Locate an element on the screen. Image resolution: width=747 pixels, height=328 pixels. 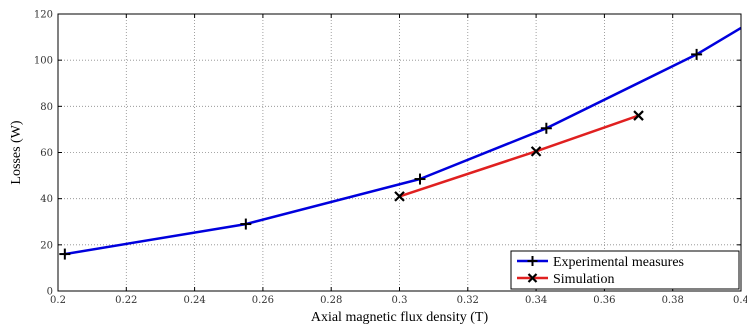
x-tick-label: 0.3 is located at coordinates (400, 300).